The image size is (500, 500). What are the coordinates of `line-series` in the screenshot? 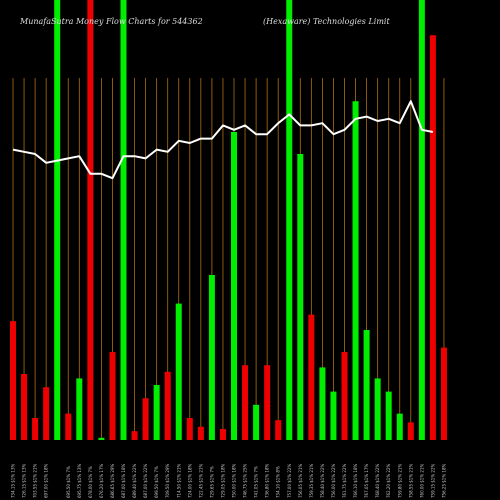 It's located at (223, 140).